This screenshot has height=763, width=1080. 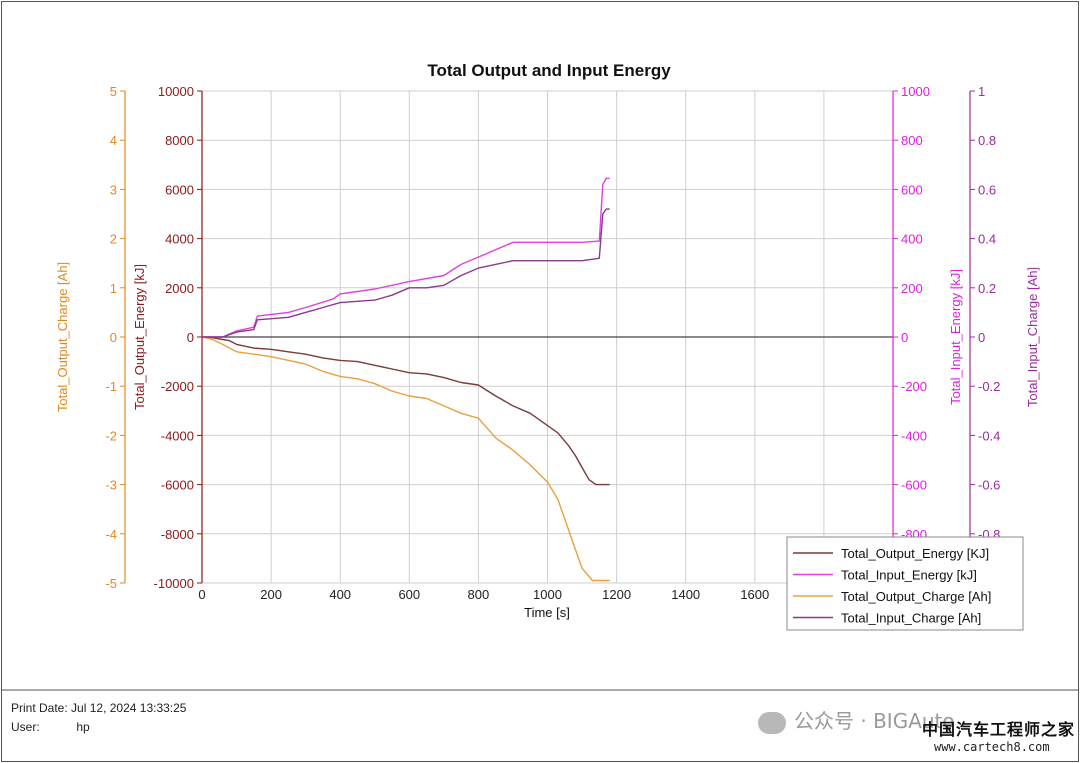 I want to click on y-tick-label-input_charge: 0.2, so click(x=987, y=288).